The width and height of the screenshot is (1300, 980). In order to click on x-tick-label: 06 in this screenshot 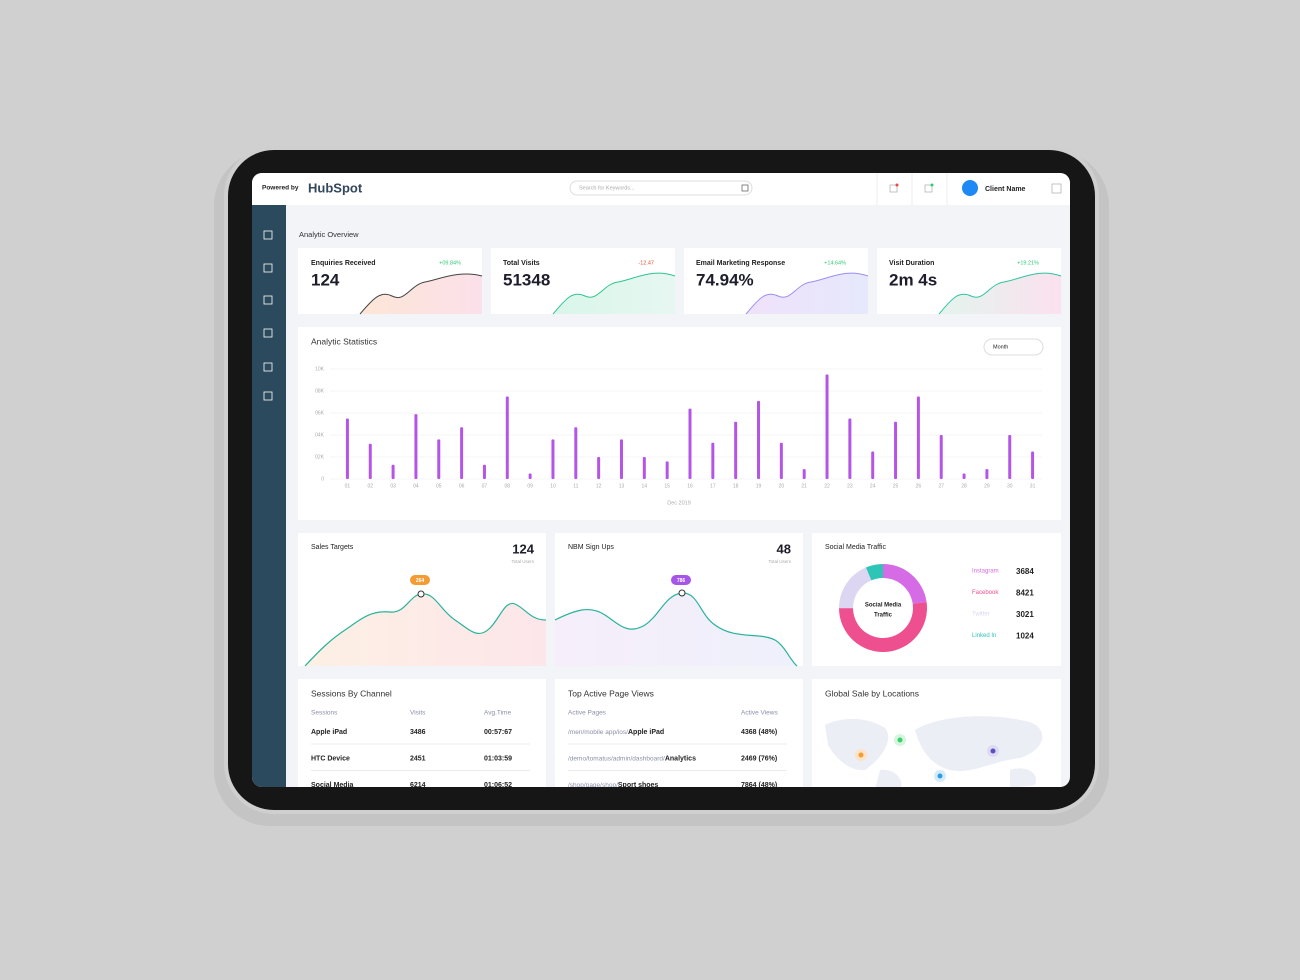, I will do `click(462, 486)`.